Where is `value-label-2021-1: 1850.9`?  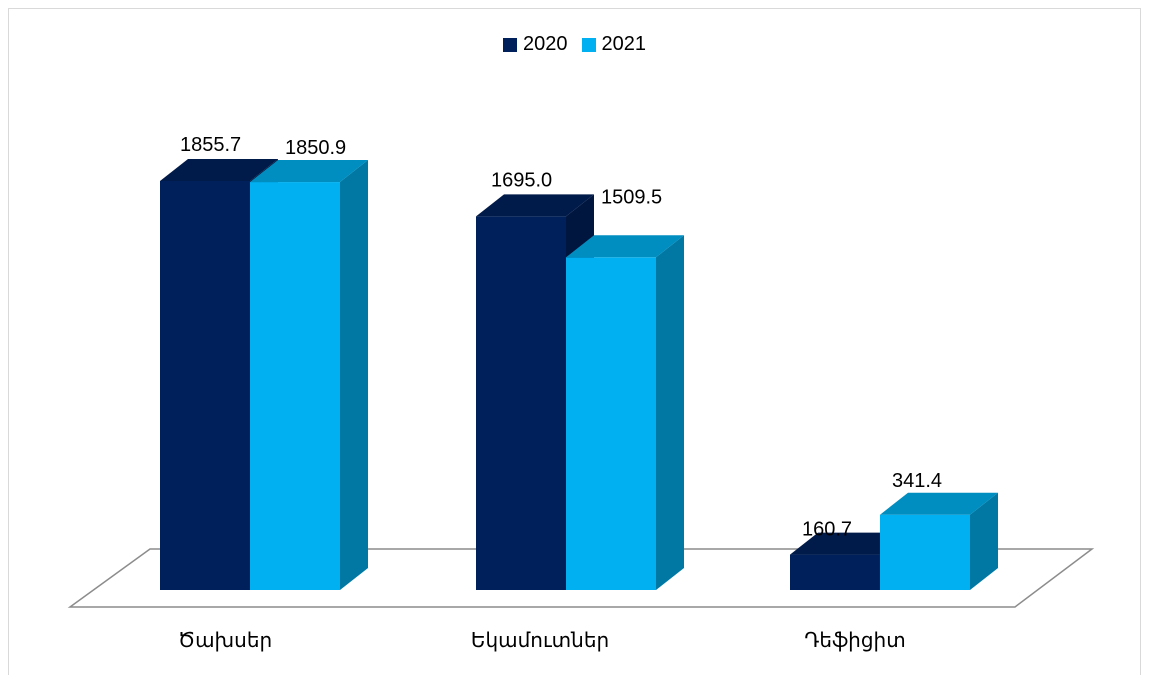 value-label-2021-1: 1850.9 is located at coordinates (315, 148).